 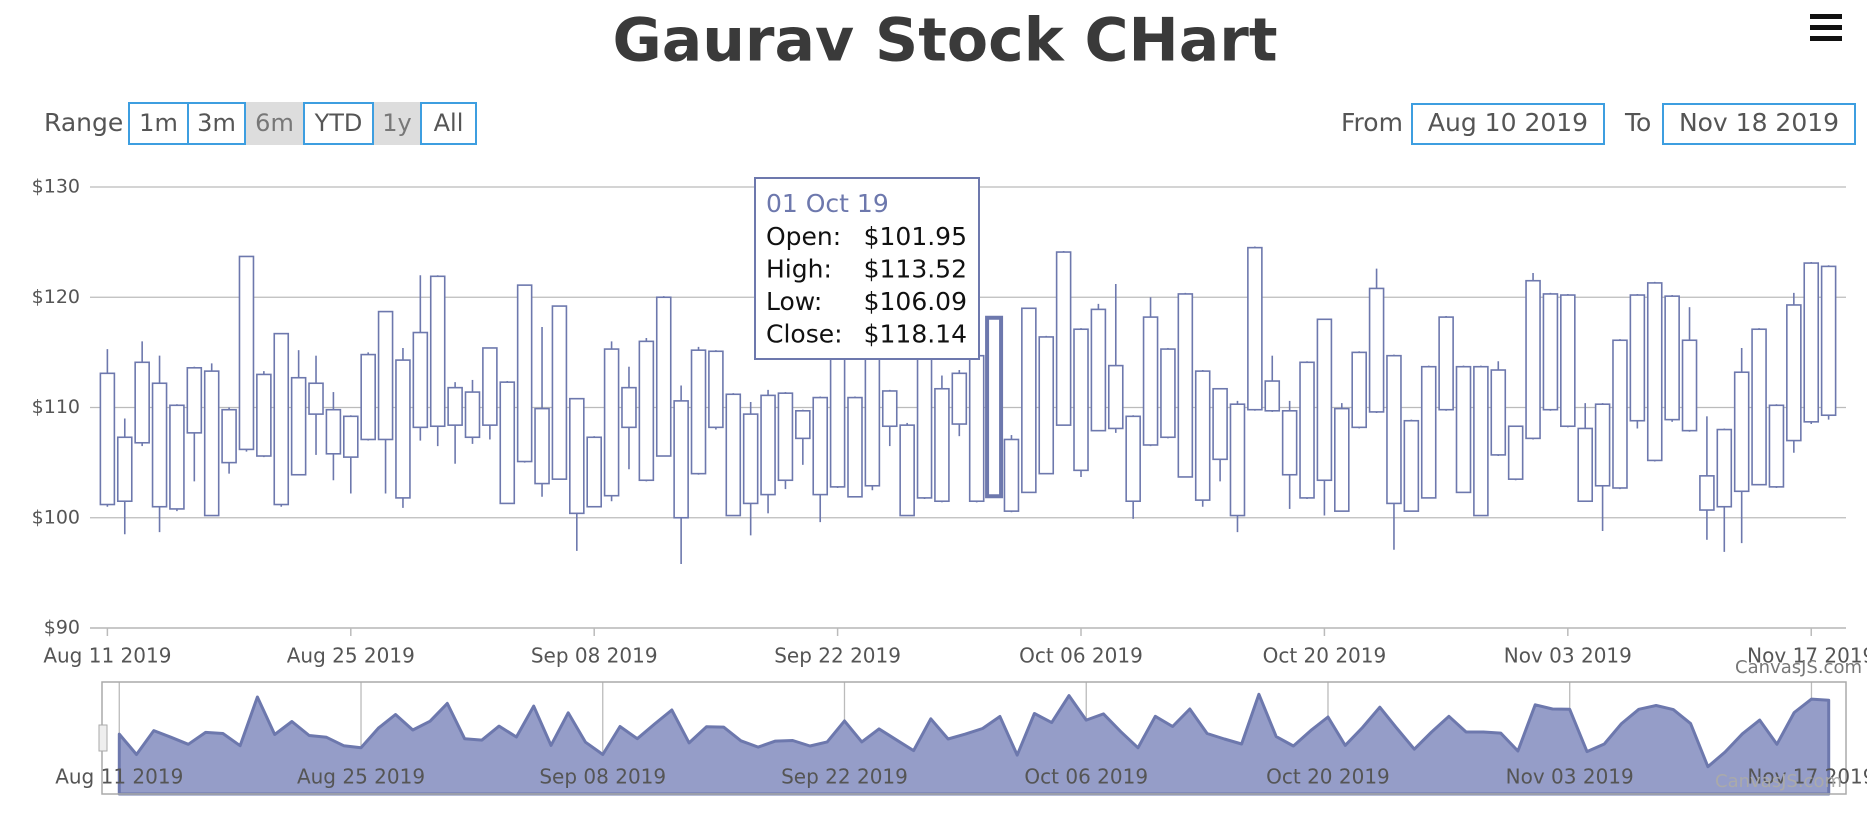 I want to click on range-button: All, so click(x=448, y=123).